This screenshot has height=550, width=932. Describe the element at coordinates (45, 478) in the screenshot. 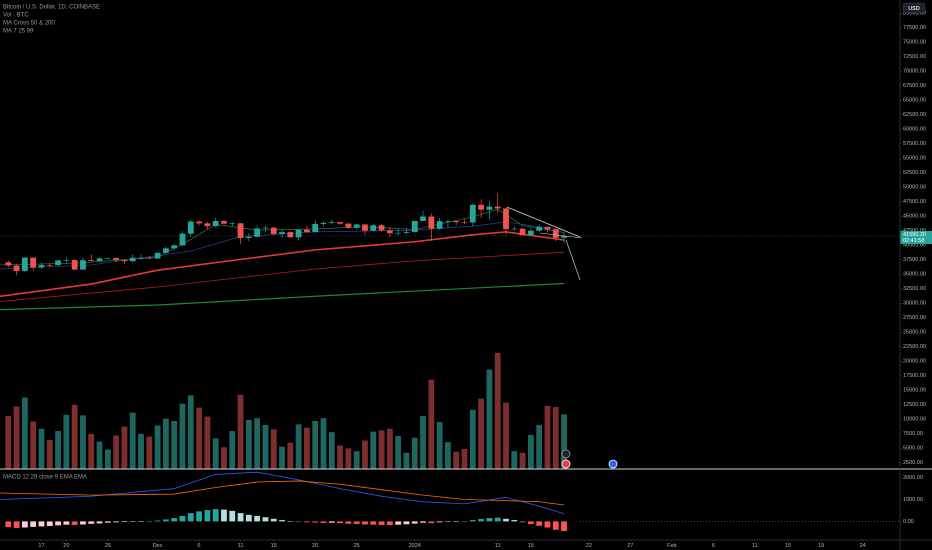

I see `macd-title: MACD 12 26 close 9 EMA EMA` at that location.